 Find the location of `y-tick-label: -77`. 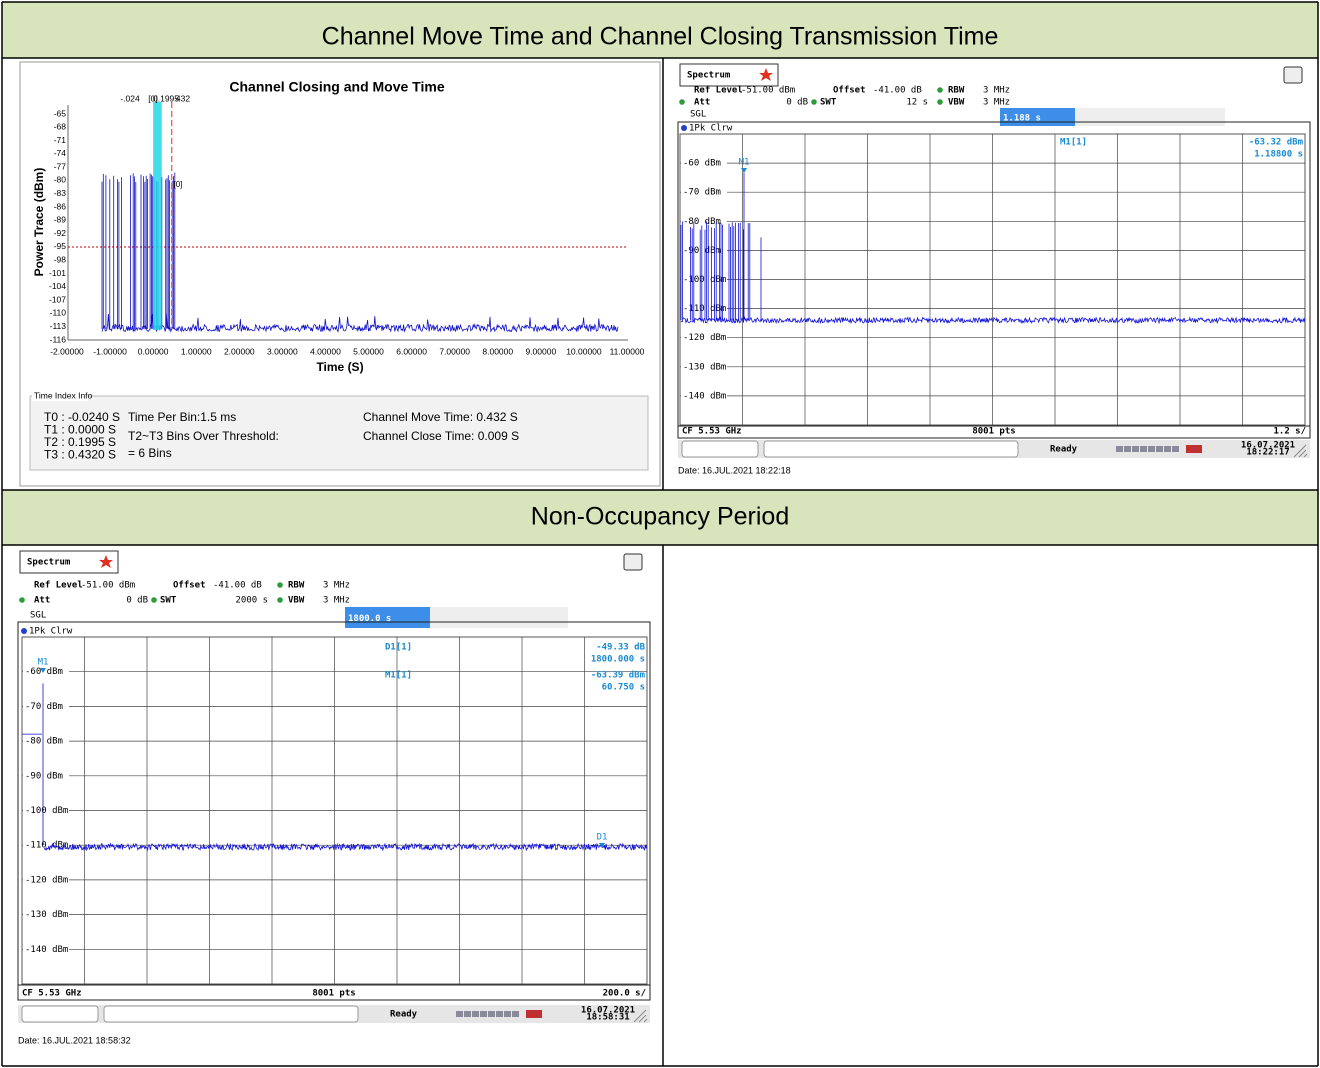

y-tick-label: -77 is located at coordinates (60, 166).